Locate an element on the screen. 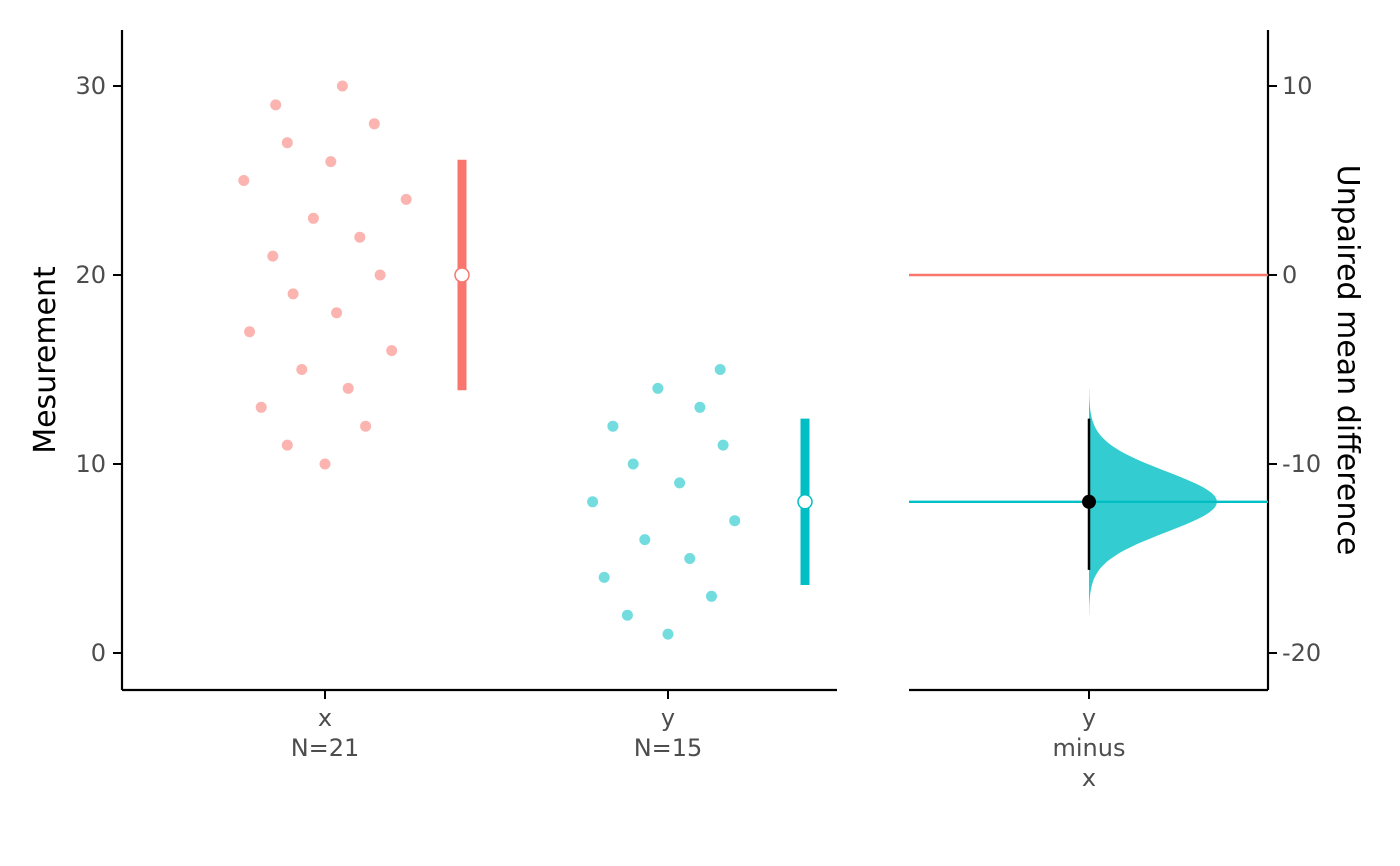 Image resolution: width=1400 pixels, height=866 pixels. right-y-tick-label: 0 is located at coordinates (1289, 275).